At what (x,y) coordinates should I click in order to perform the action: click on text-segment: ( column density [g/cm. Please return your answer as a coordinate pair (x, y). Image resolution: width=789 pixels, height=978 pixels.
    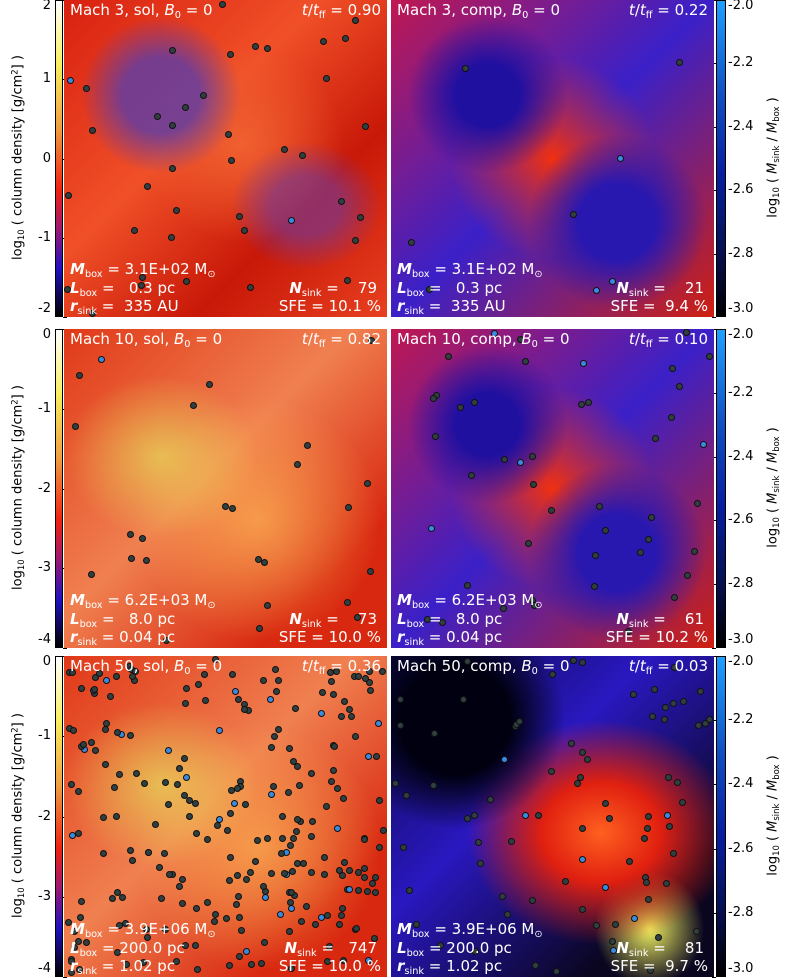
    Looking at the image, I should click on (18, 809).